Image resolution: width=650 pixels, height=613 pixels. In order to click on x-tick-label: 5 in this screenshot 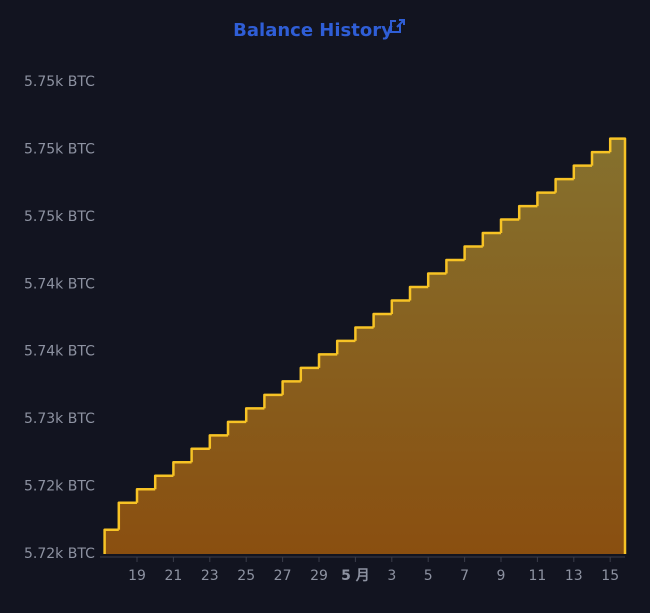, I will do `click(428, 576)`.